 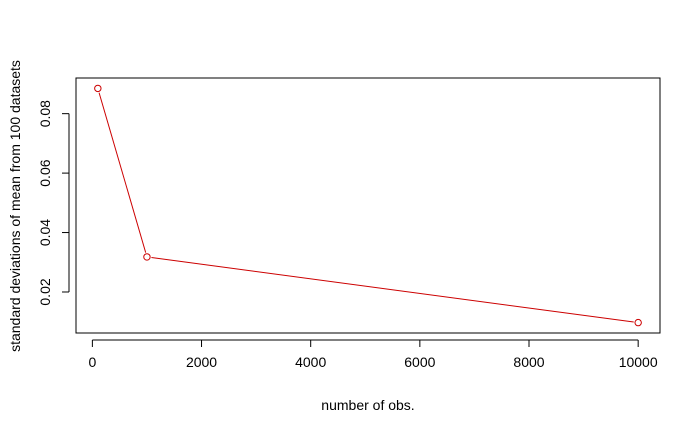 I want to click on y-tick-label: 0.06, so click(x=45, y=172).